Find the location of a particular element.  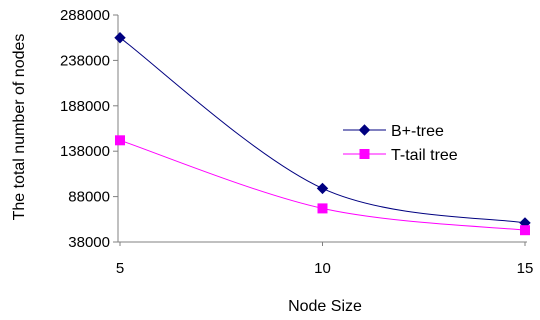

legend-item-b-plus-tree: B+-tree is located at coordinates (393, 131).